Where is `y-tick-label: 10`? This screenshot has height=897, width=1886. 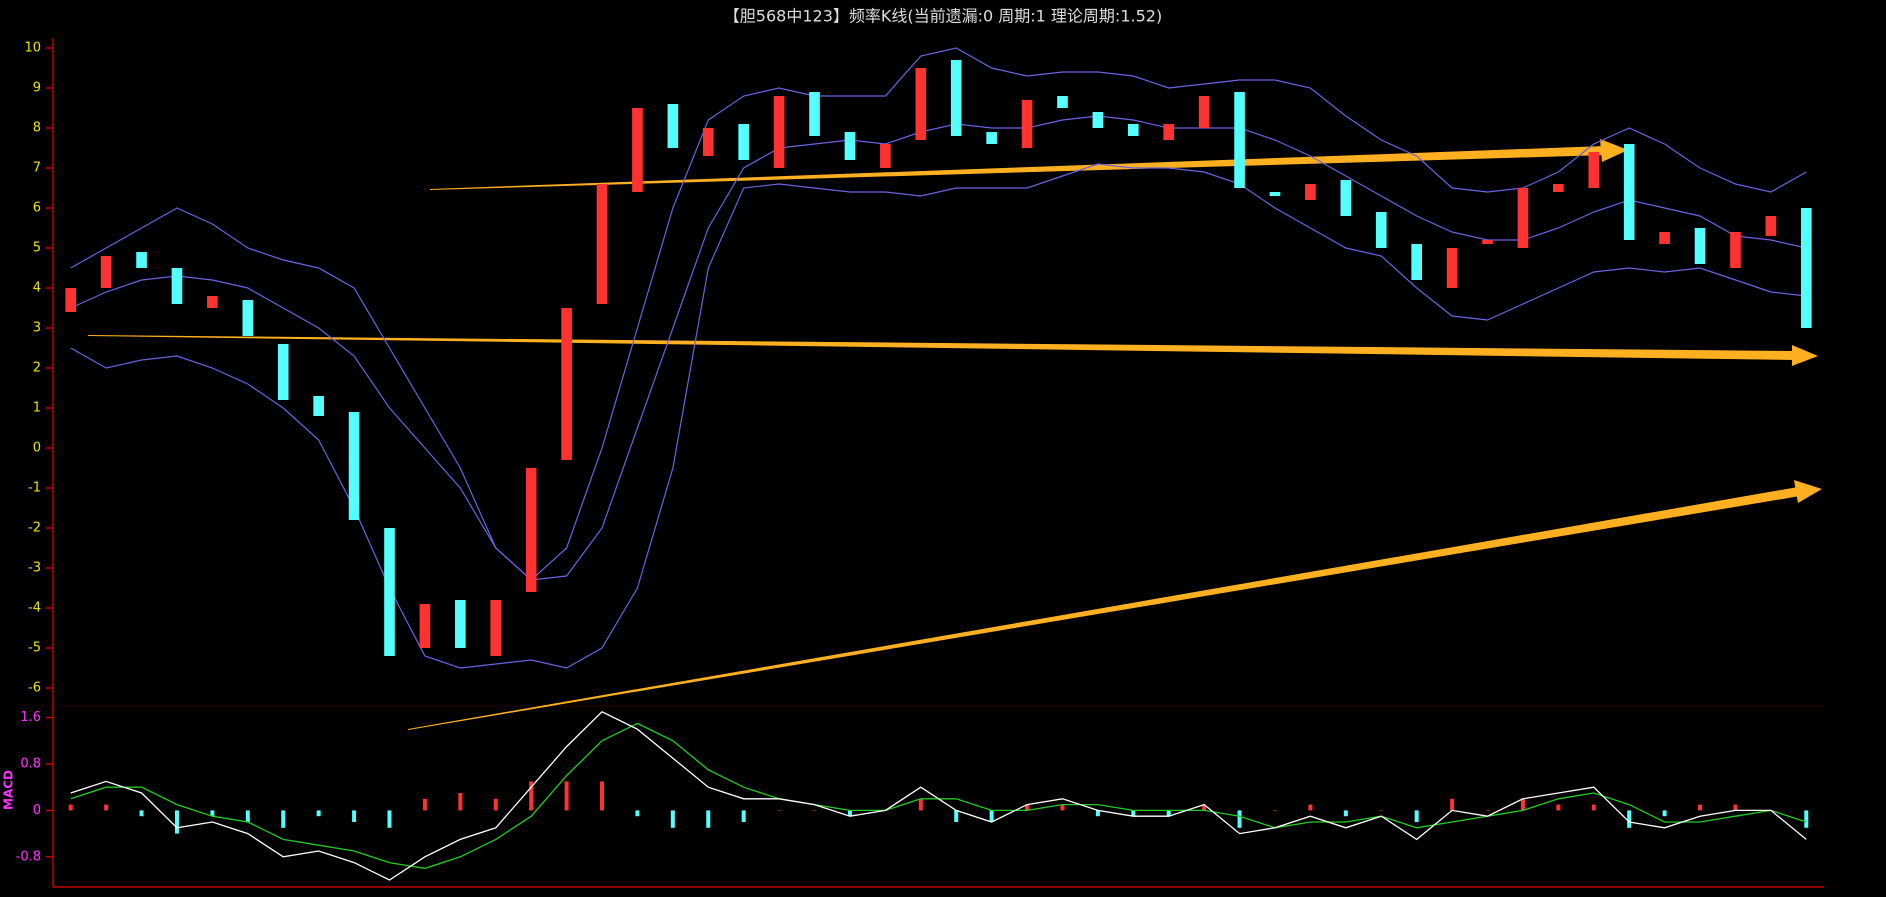
y-tick-label: 10 is located at coordinates (32, 48).